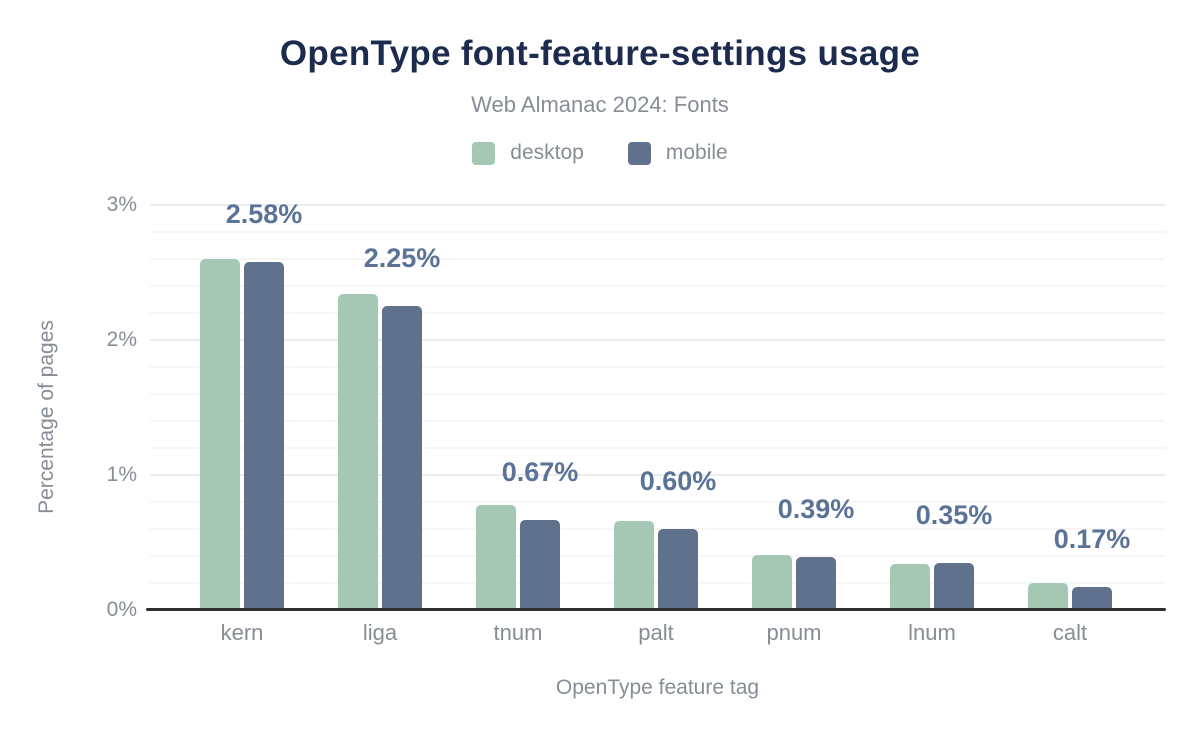  Describe the element at coordinates (639, 153) in the screenshot. I see `legend-swatch-mobile` at that location.